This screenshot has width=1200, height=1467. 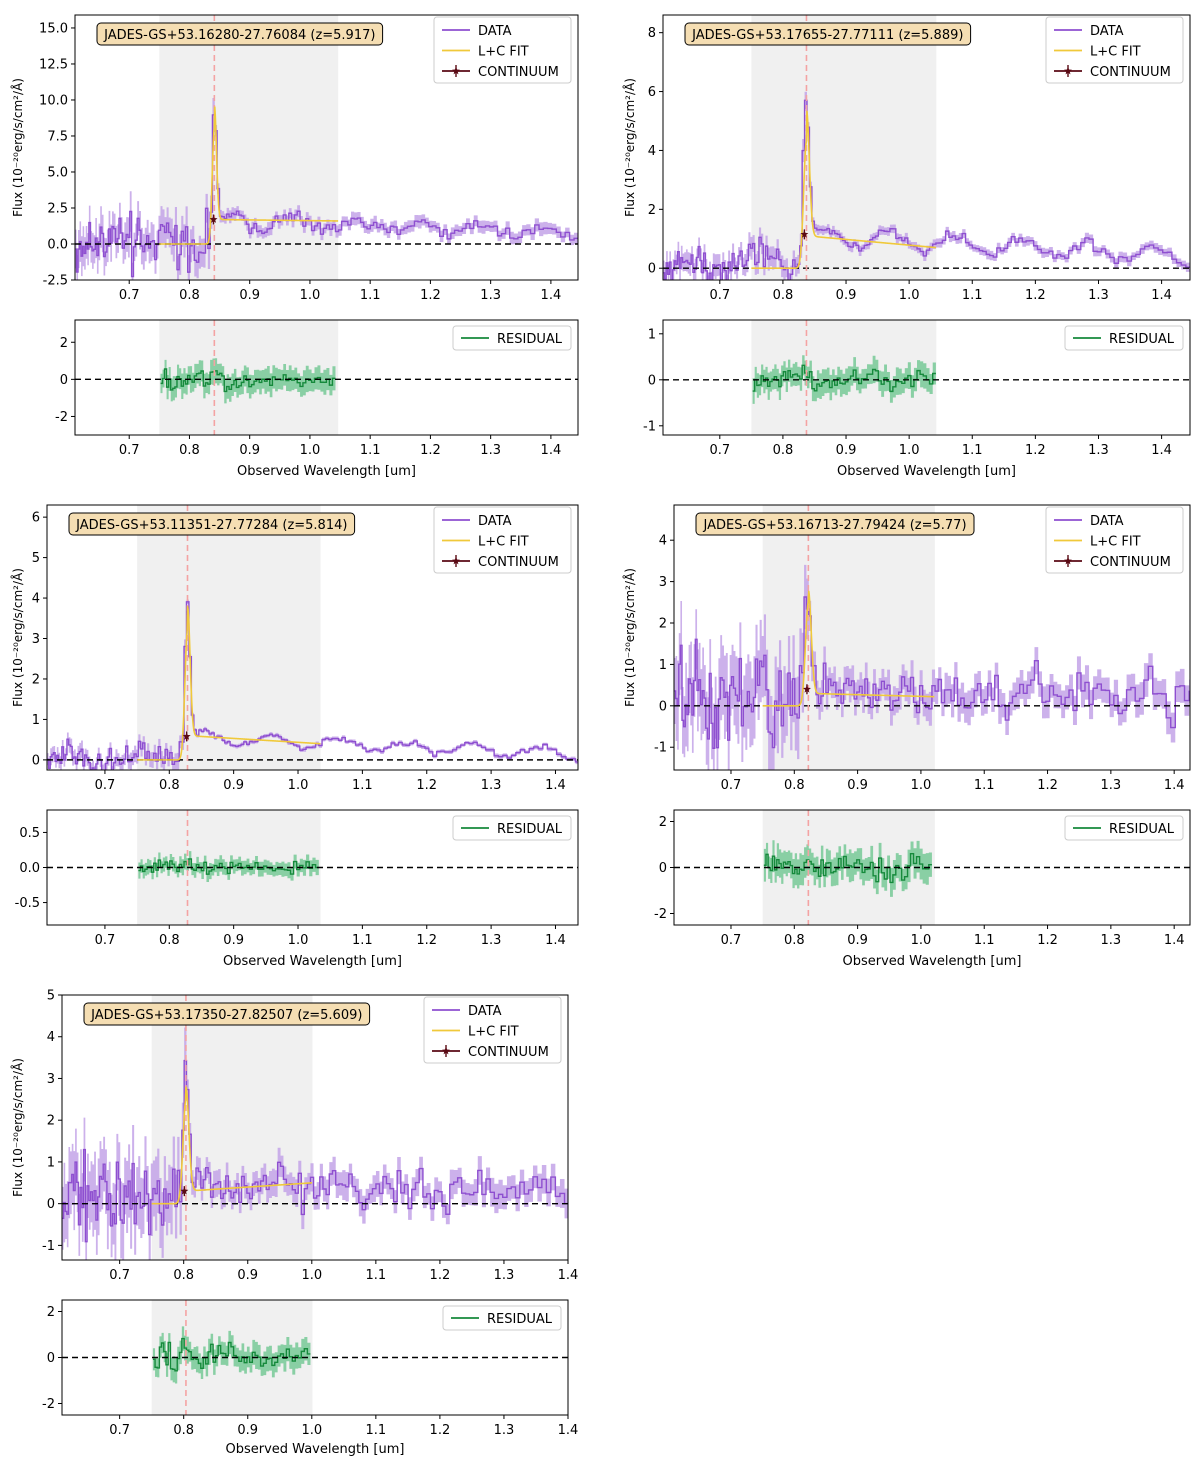 What do you see at coordinates (228, 867) in the screenshot?
I see `residual-error-band` at bounding box center [228, 867].